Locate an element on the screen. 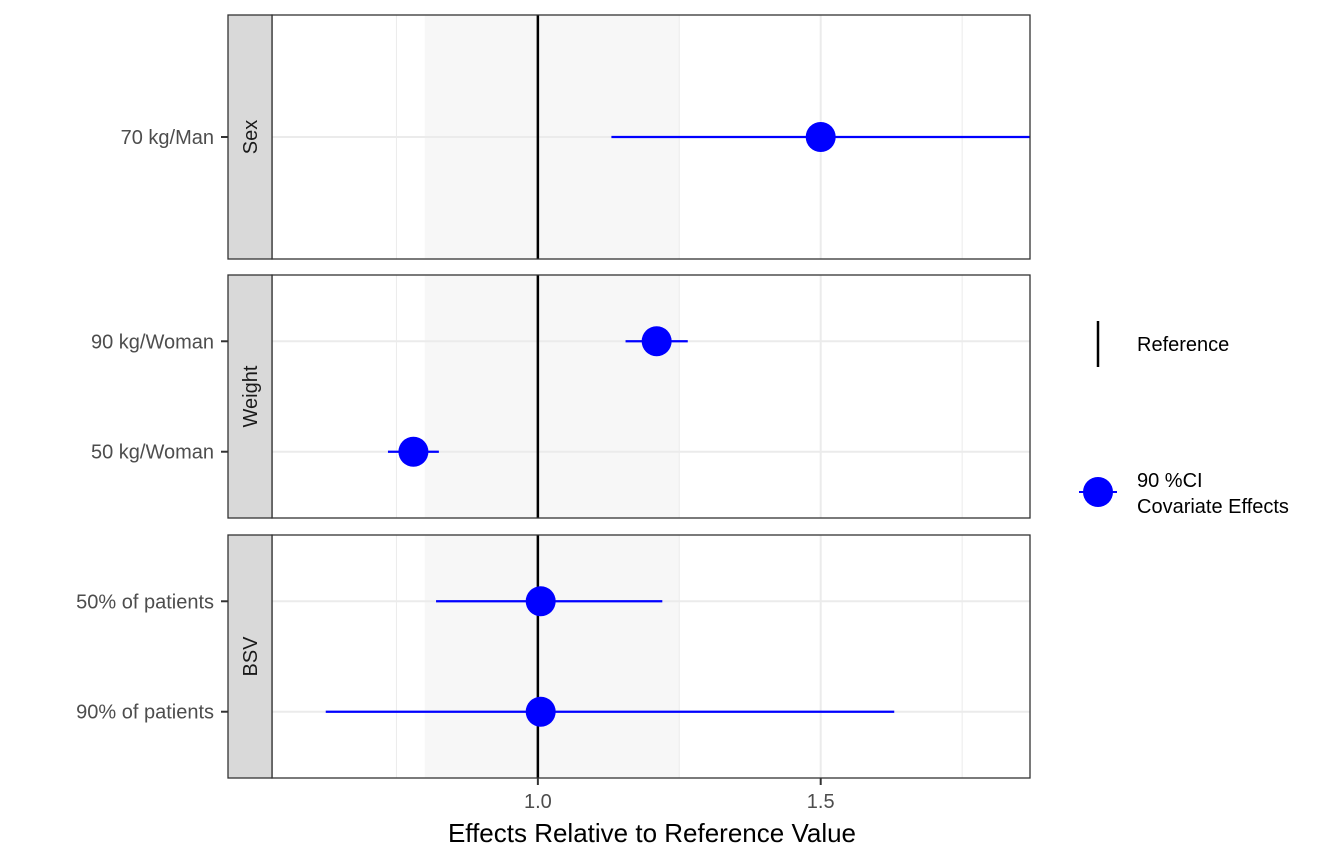 This screenshot has height=865, width=1344. legend: Reference 90 %CI Covariate Effects is located at coordinates (1184, 419).